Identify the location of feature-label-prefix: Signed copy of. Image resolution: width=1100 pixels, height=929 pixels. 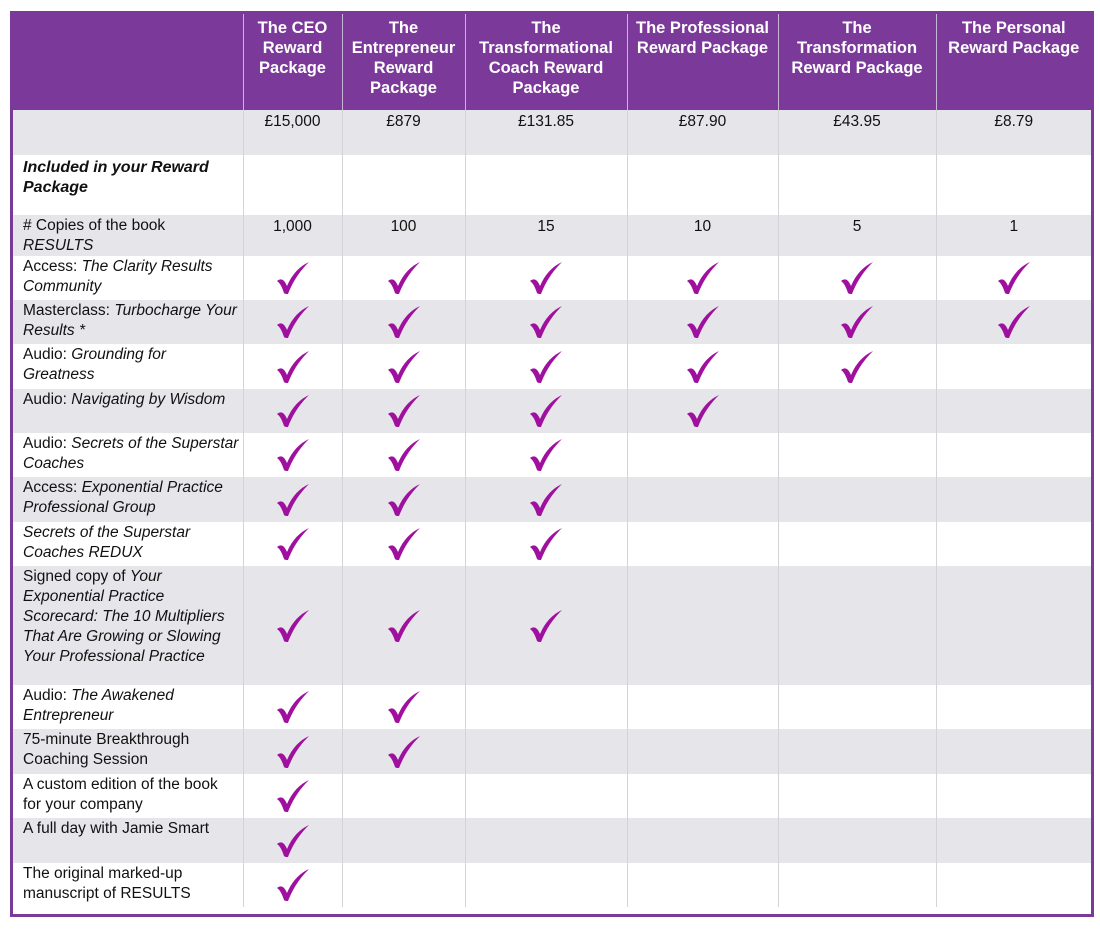
(76, 576).